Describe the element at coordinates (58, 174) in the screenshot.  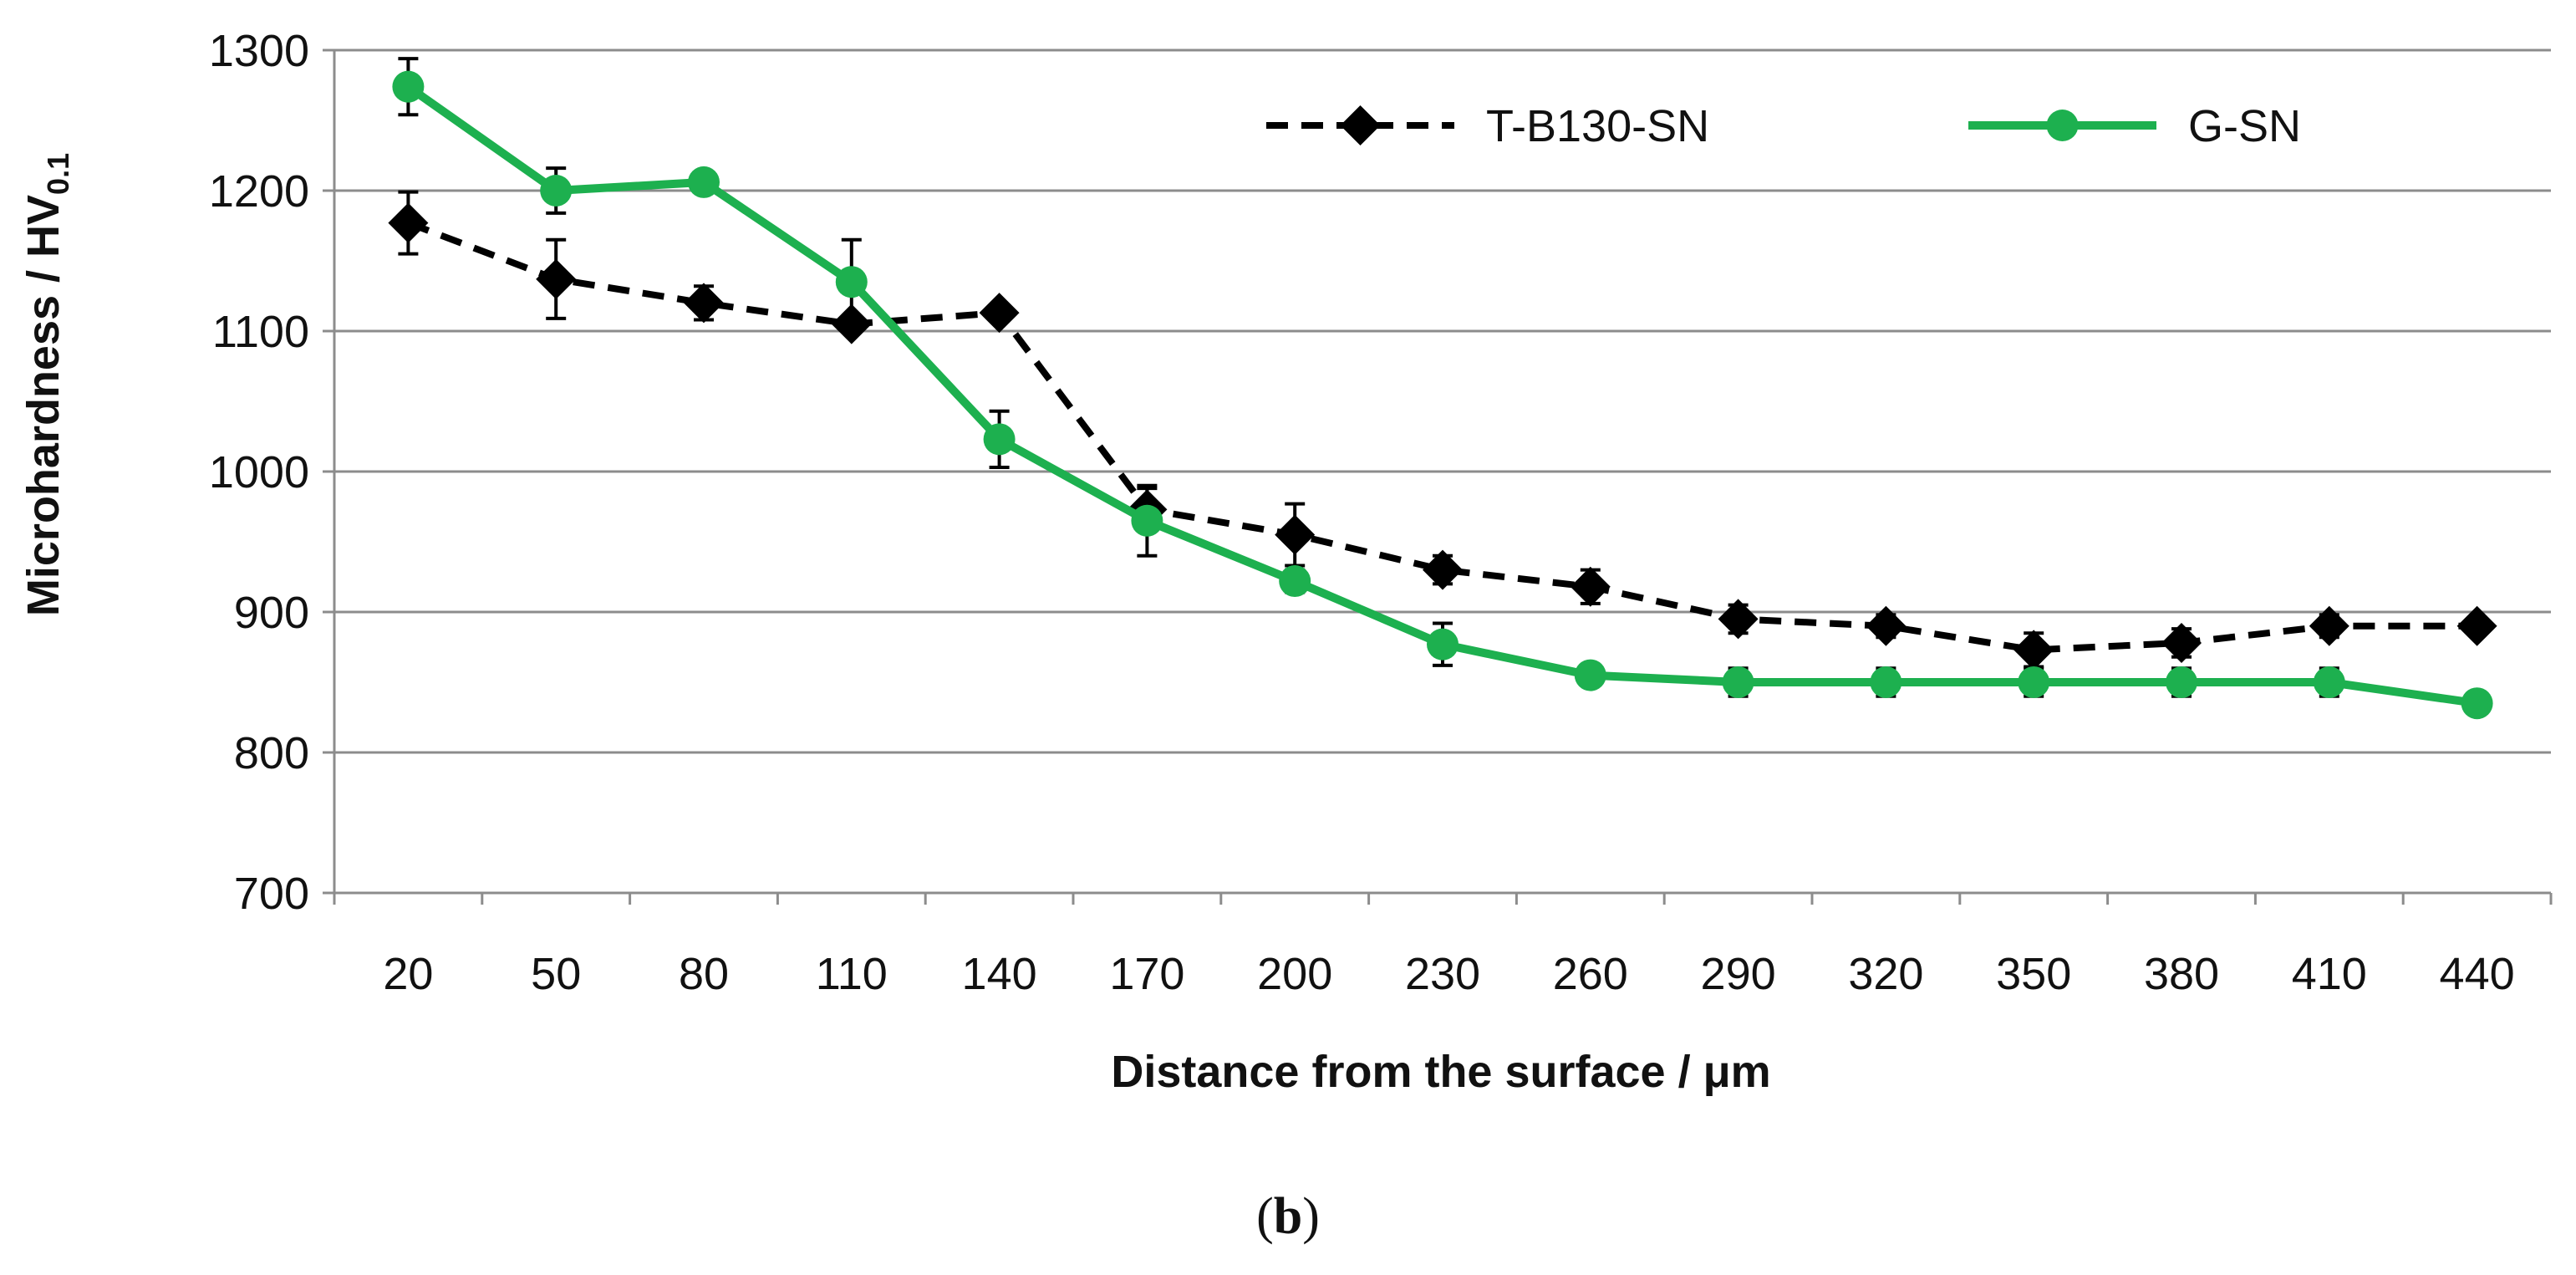
I see `y-axis-title-subscript: 0.1` at that location.